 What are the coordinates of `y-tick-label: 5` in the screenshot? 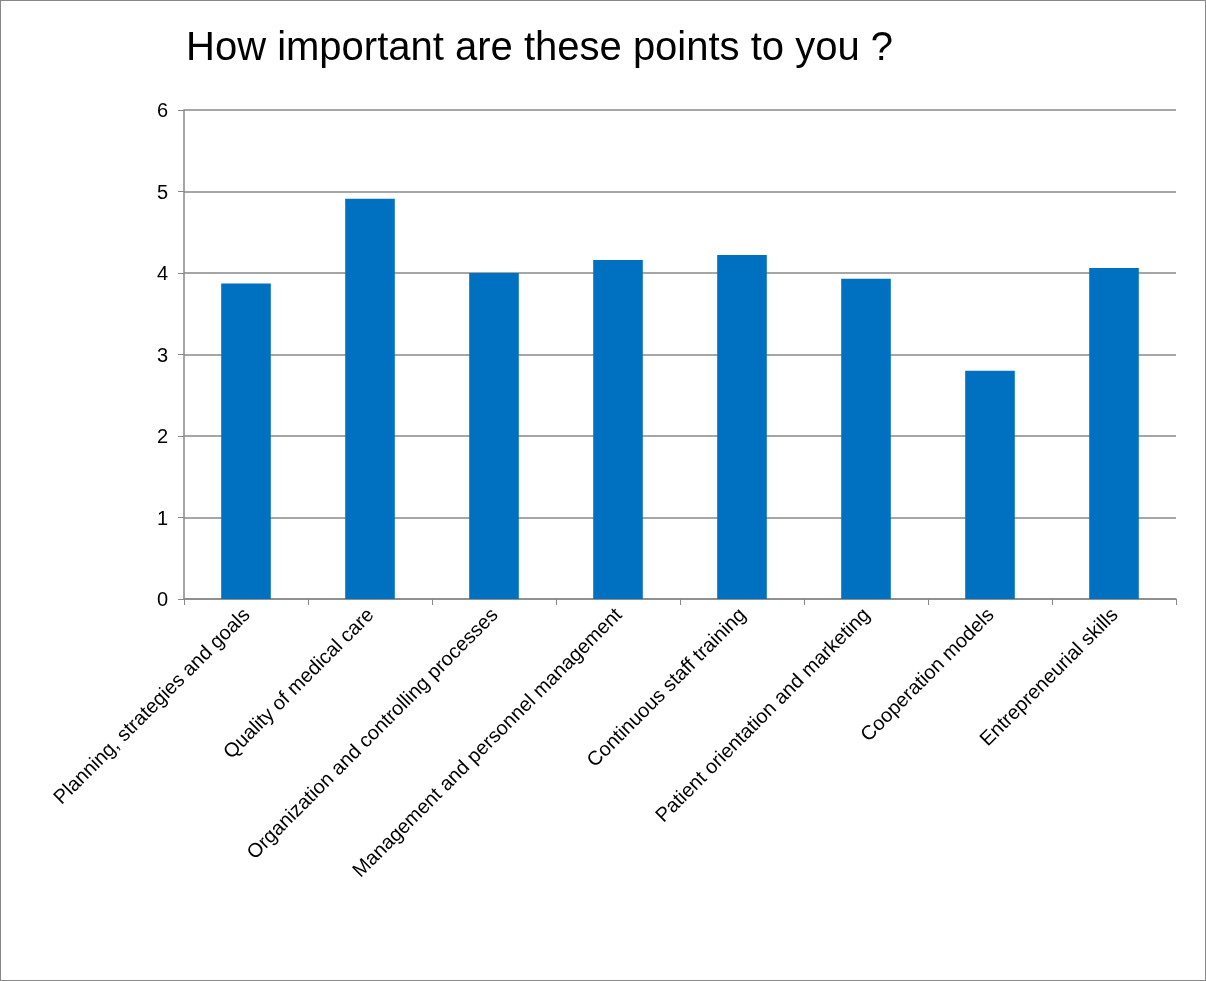 It's located at (162, 191).